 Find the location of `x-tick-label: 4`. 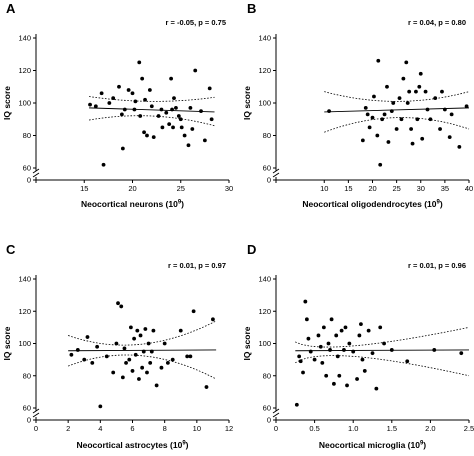

x-tick-label: 4 is located at coordinates (100, 428).